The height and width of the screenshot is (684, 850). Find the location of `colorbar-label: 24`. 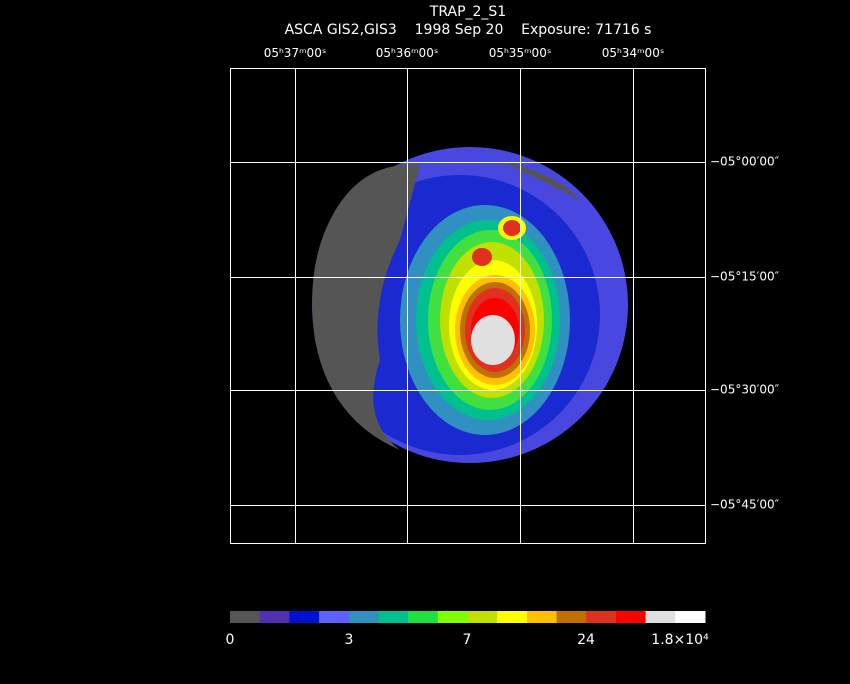

colorbar-label: 24 is located at coordinates (586, 640).